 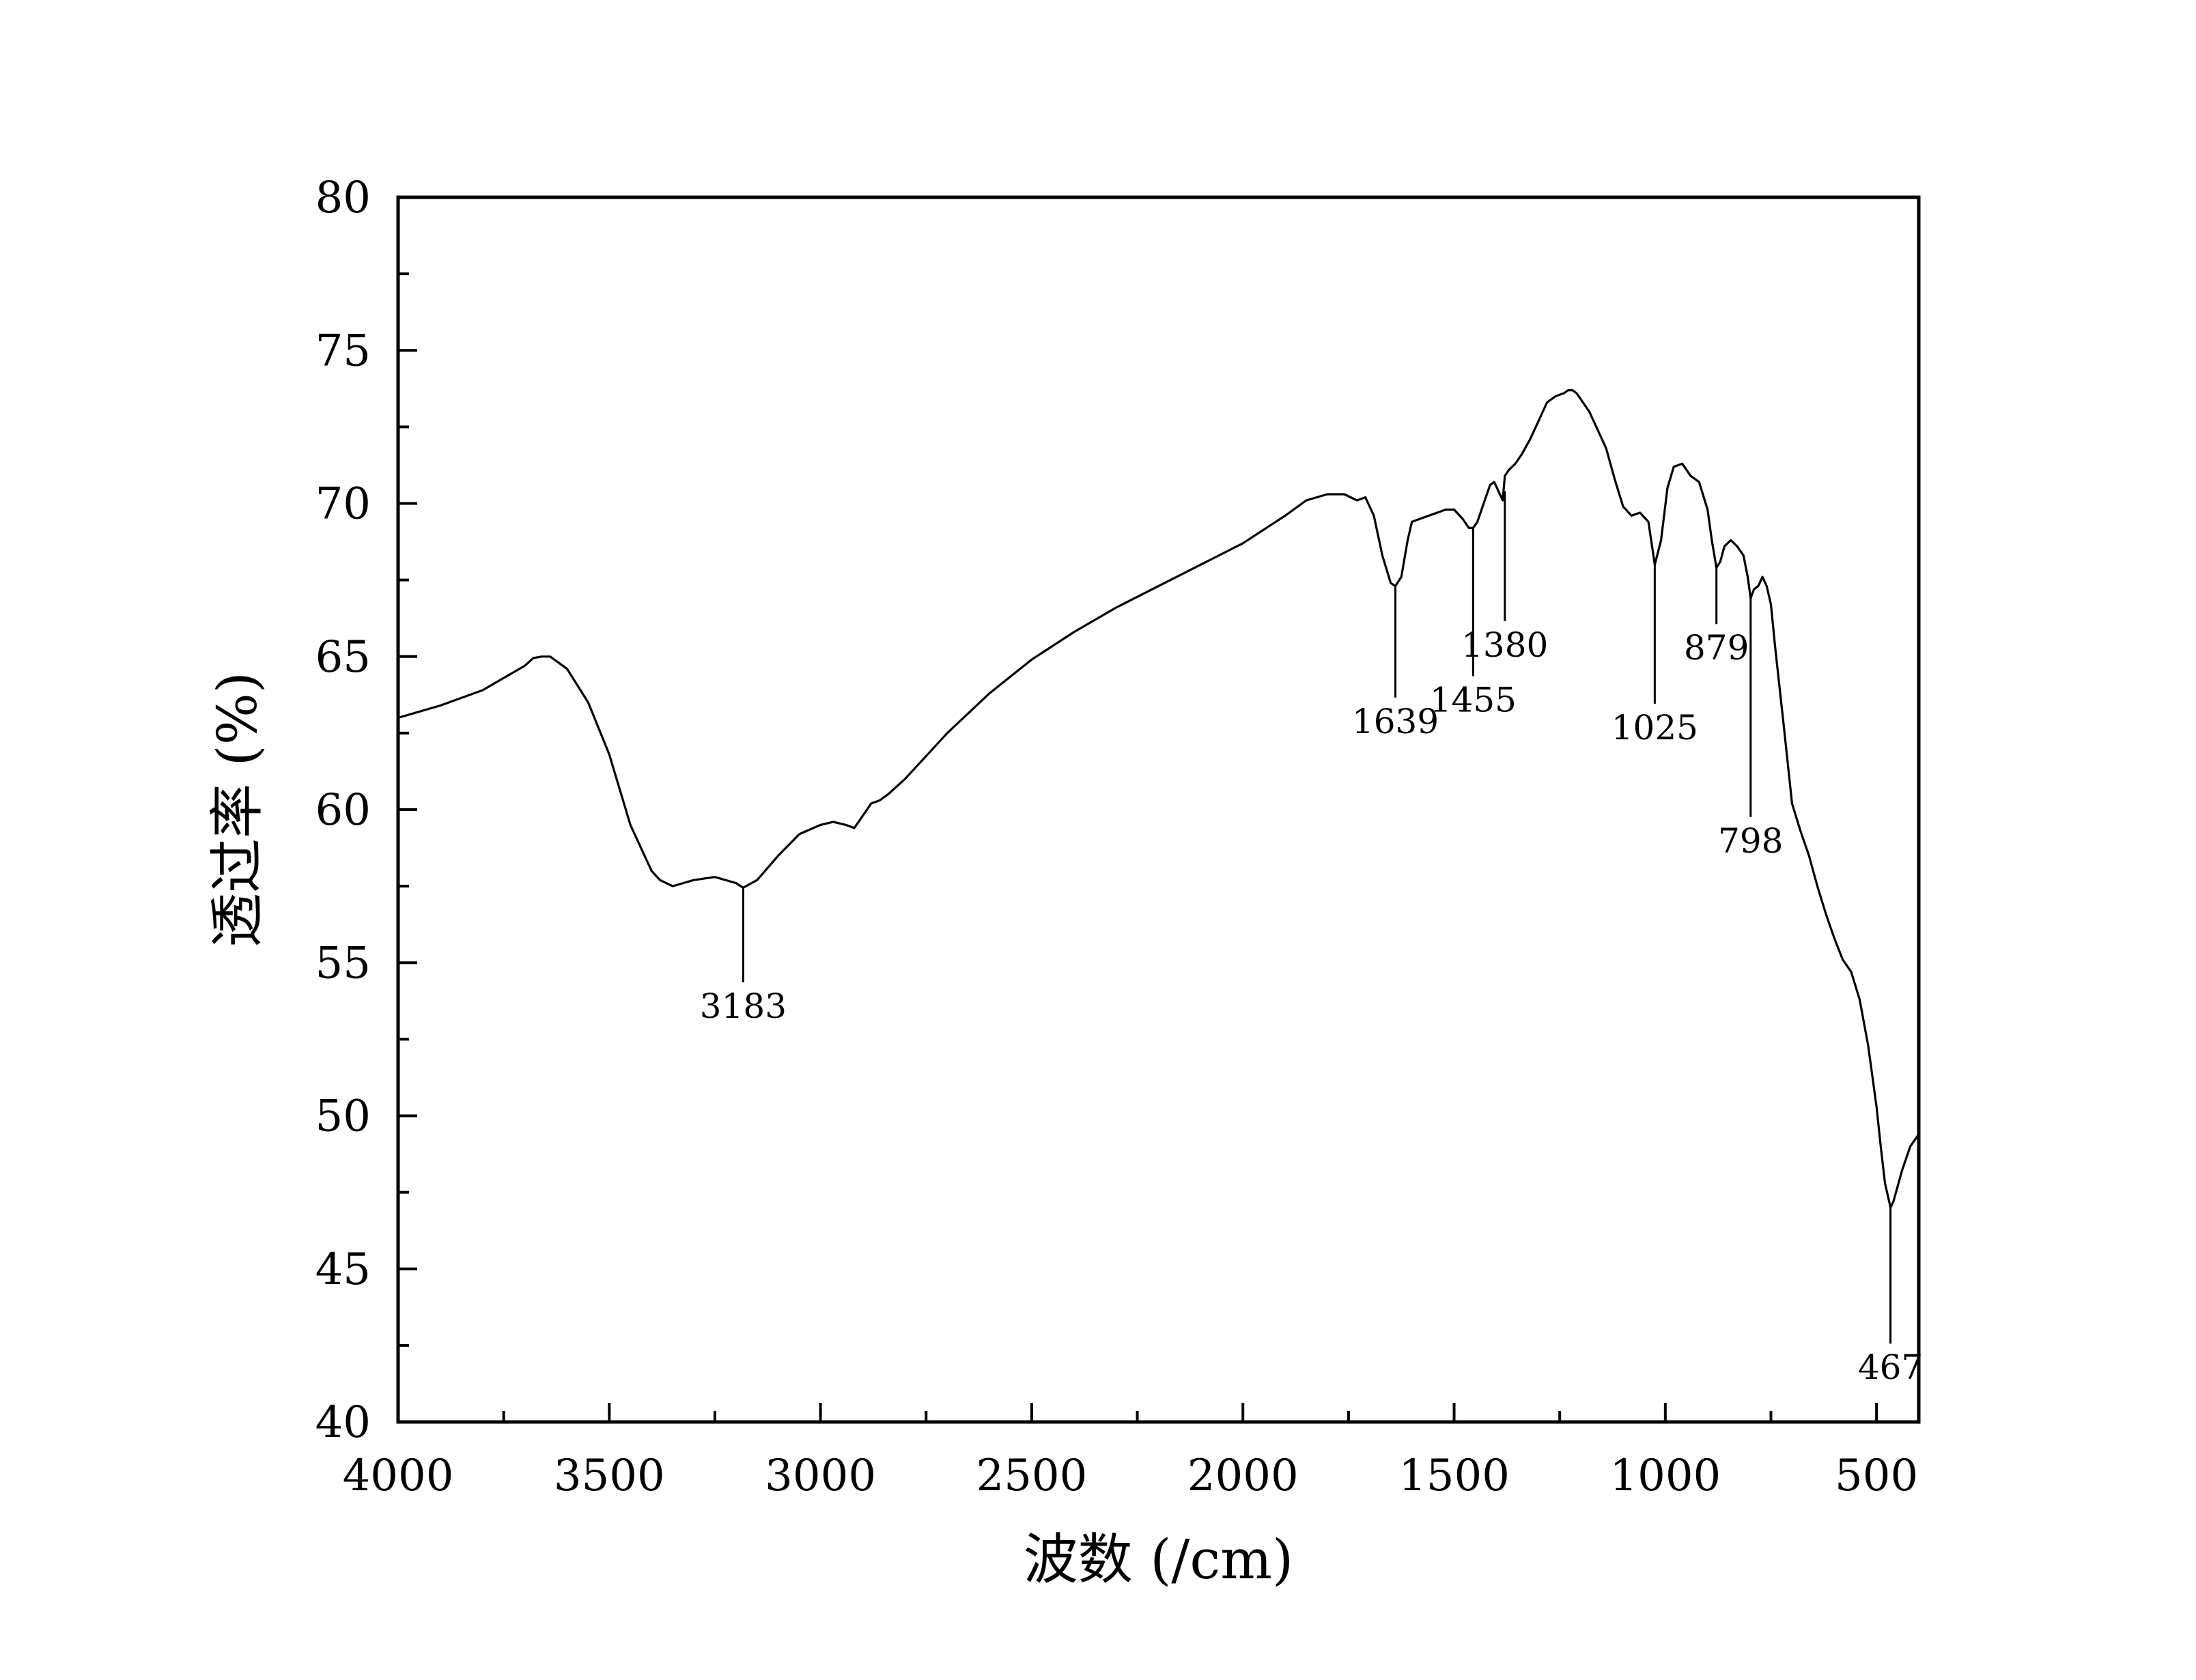 What do you see at coordinates (343, 657) in the screenshot?
I see `y-tick-label: 65` at bounding box center [343, 657].